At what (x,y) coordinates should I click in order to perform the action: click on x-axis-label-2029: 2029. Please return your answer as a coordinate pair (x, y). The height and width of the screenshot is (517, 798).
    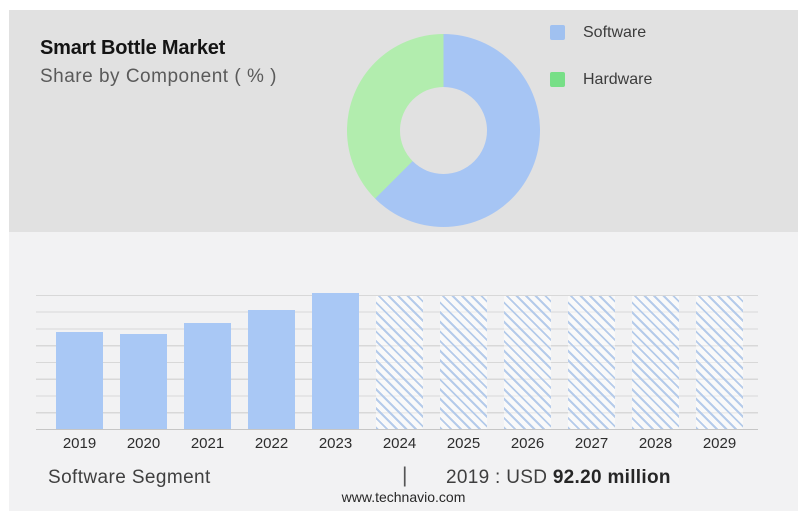
    Looking at the image, I should click on (719, 443).